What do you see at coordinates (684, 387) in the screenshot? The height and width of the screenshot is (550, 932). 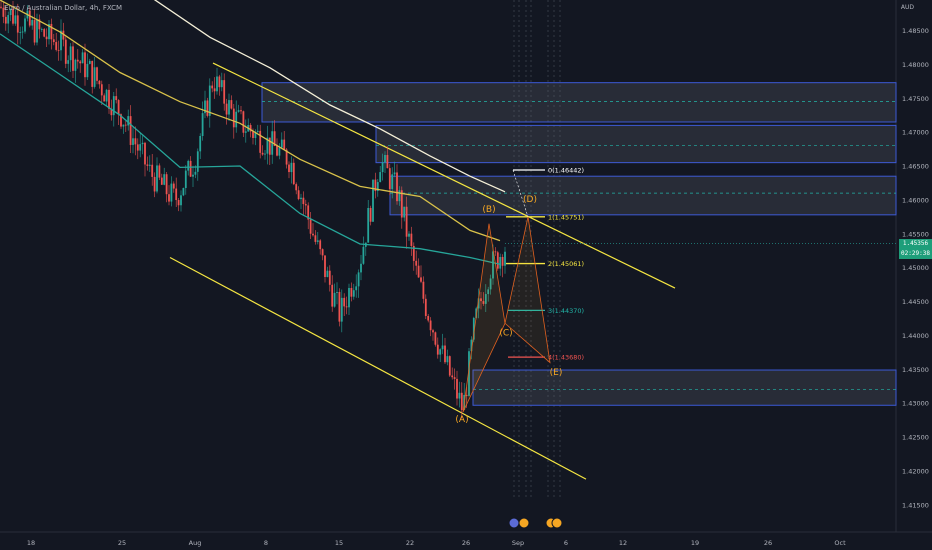 I see `supply-demand-zone` at bounding box center [684, 387].